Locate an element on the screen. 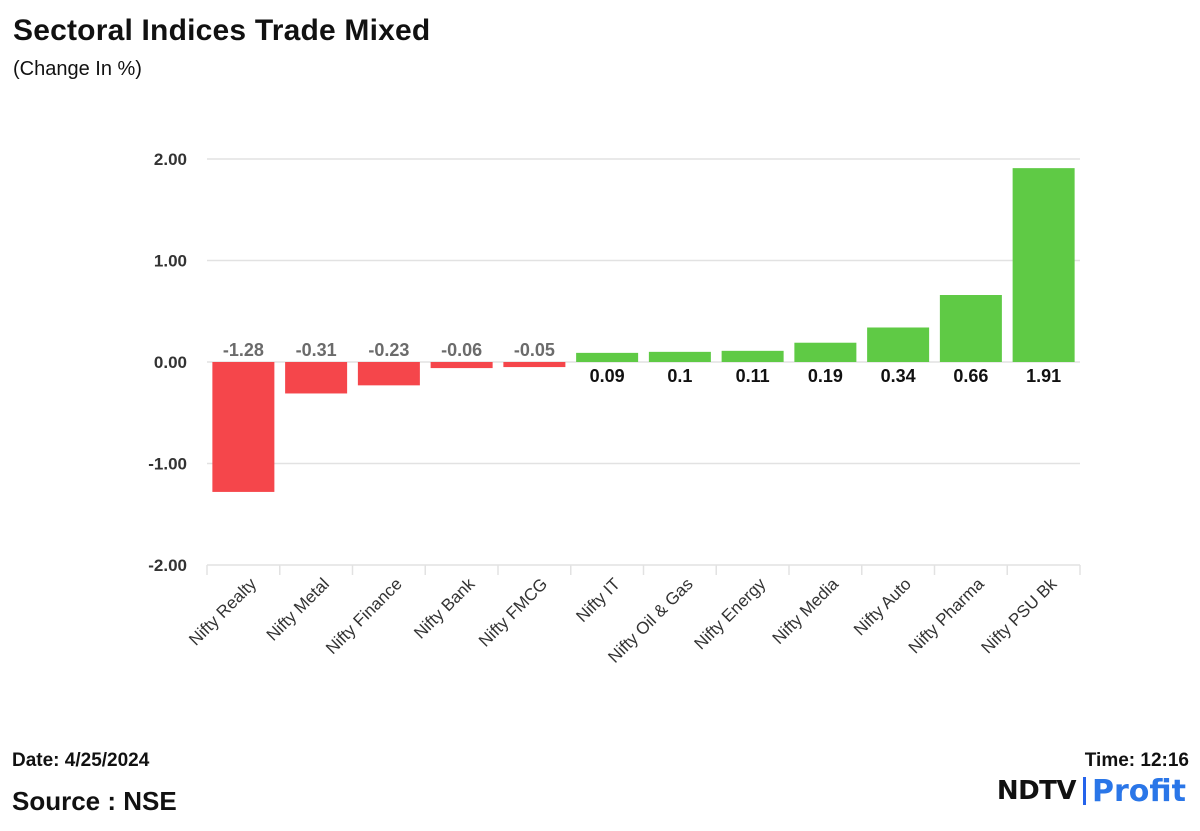 This screenshot has width=1200, height=831. y-tick-label: 1.00 is located at coordinates (170, 261).